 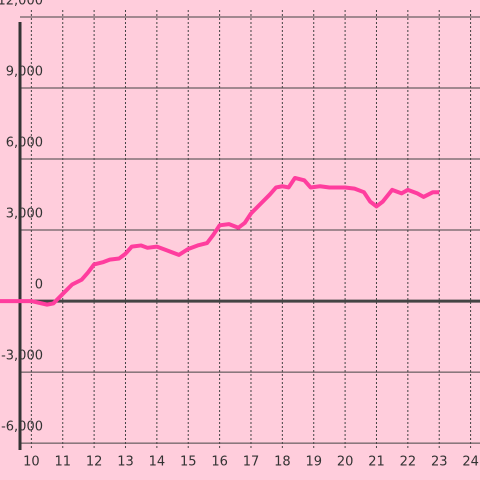 I want to click on x-tick-label: 11, so click(x=62, y=462).